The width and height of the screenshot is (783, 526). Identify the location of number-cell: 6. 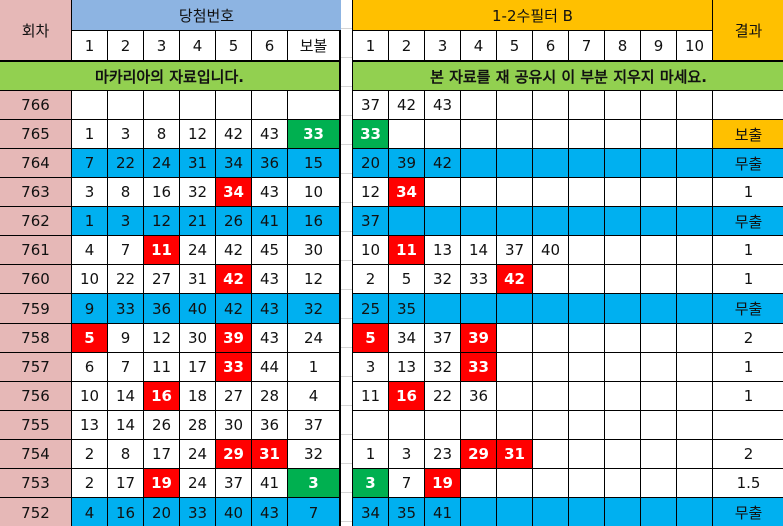
(89, 367).